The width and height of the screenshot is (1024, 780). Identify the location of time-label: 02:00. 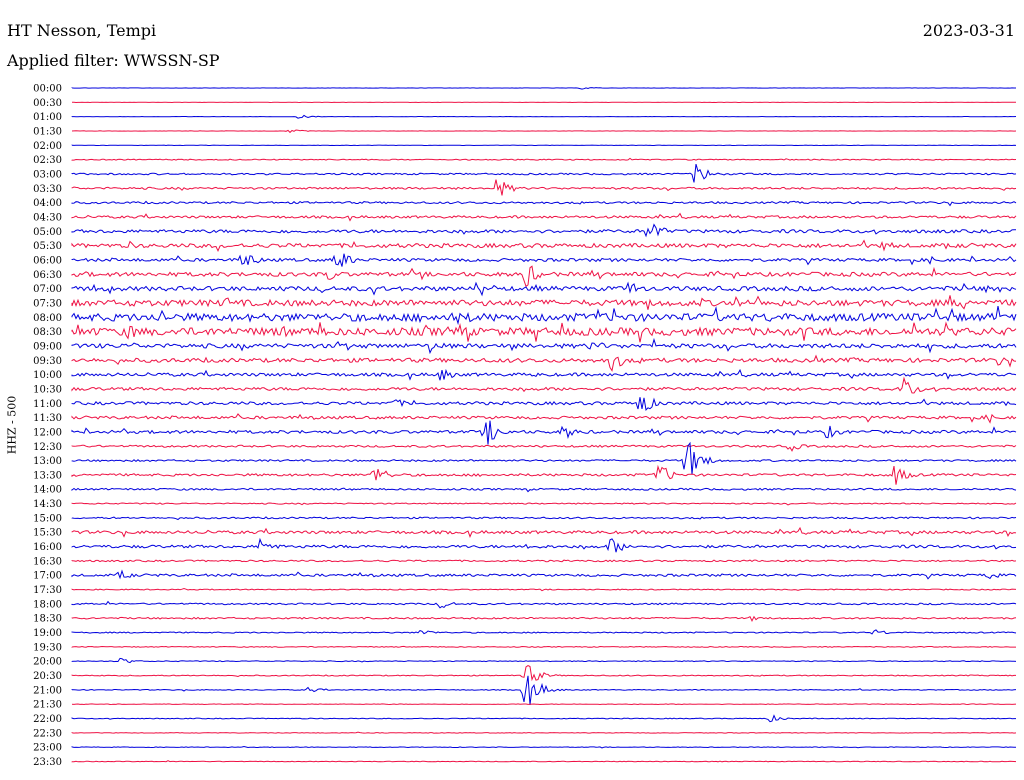
(47, 146).